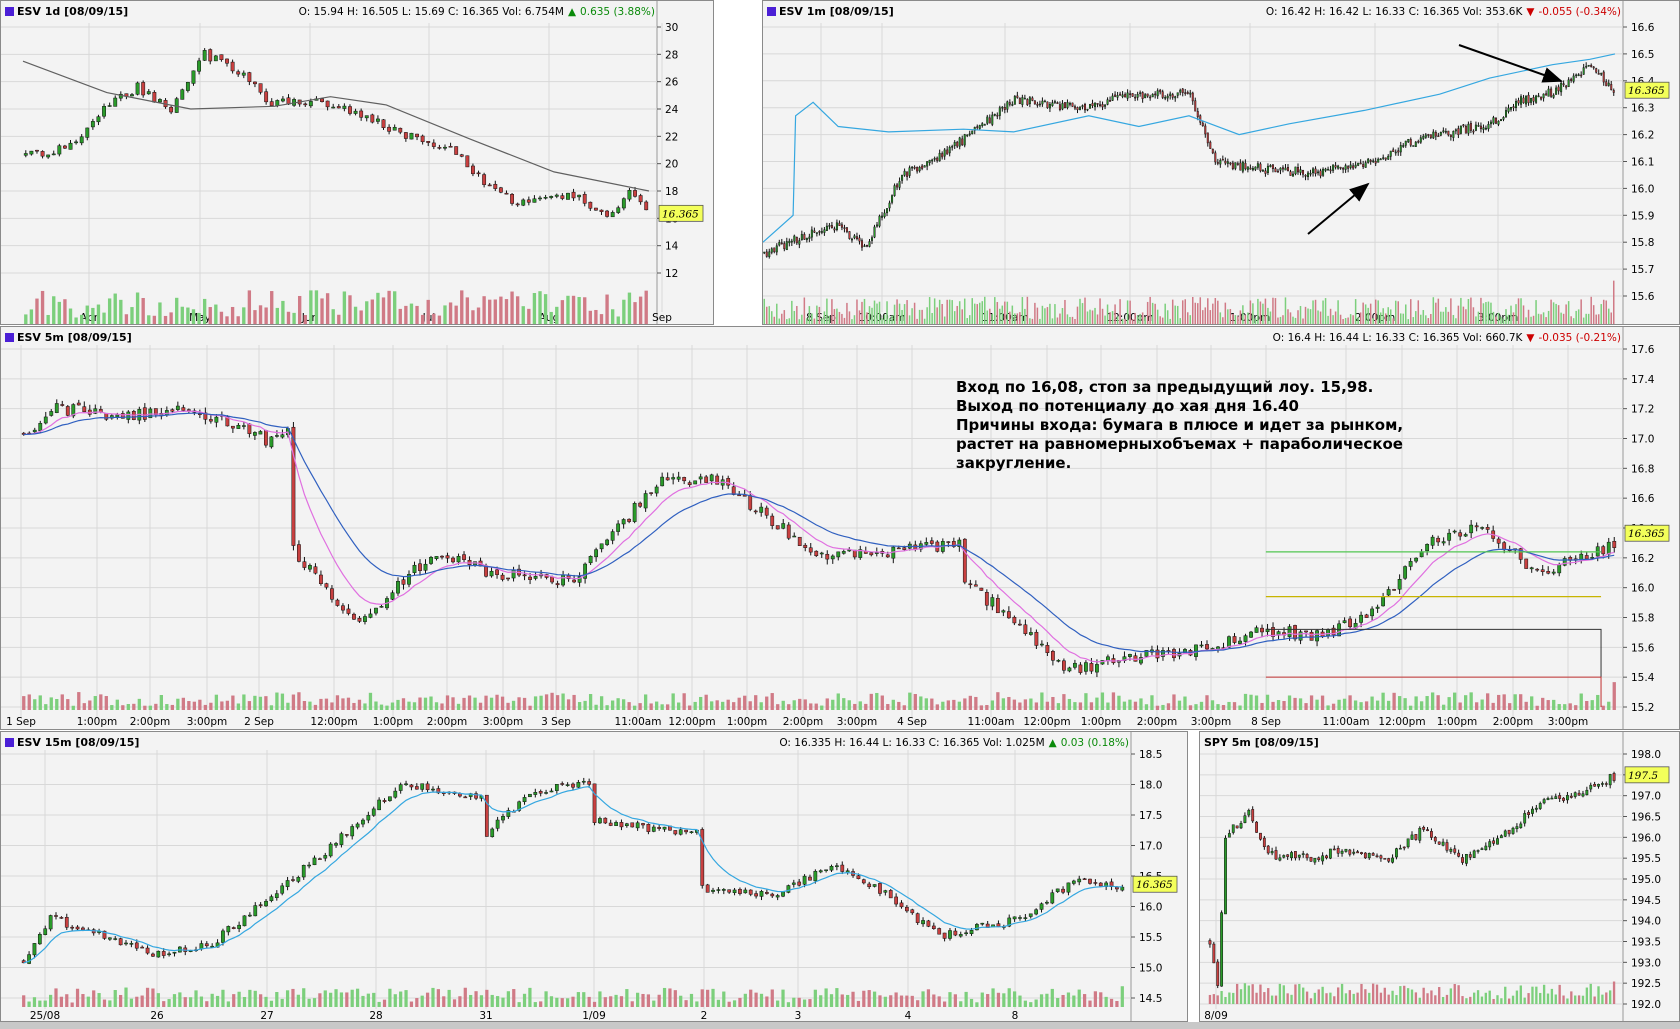 Image resolution: width=1680 pixels, height=1029 pixels. I want to click on bottom-taskbar-strip, so click(840, 1025).